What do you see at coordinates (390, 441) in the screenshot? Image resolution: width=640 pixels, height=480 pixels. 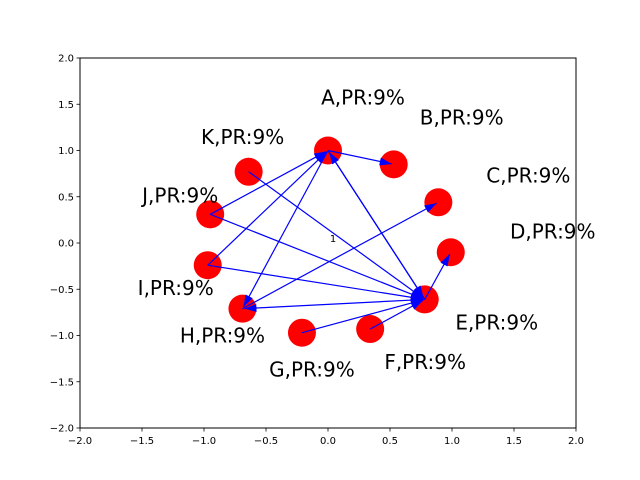 I see `x-tick-label: 0.5` at bounding box center [390, 441].